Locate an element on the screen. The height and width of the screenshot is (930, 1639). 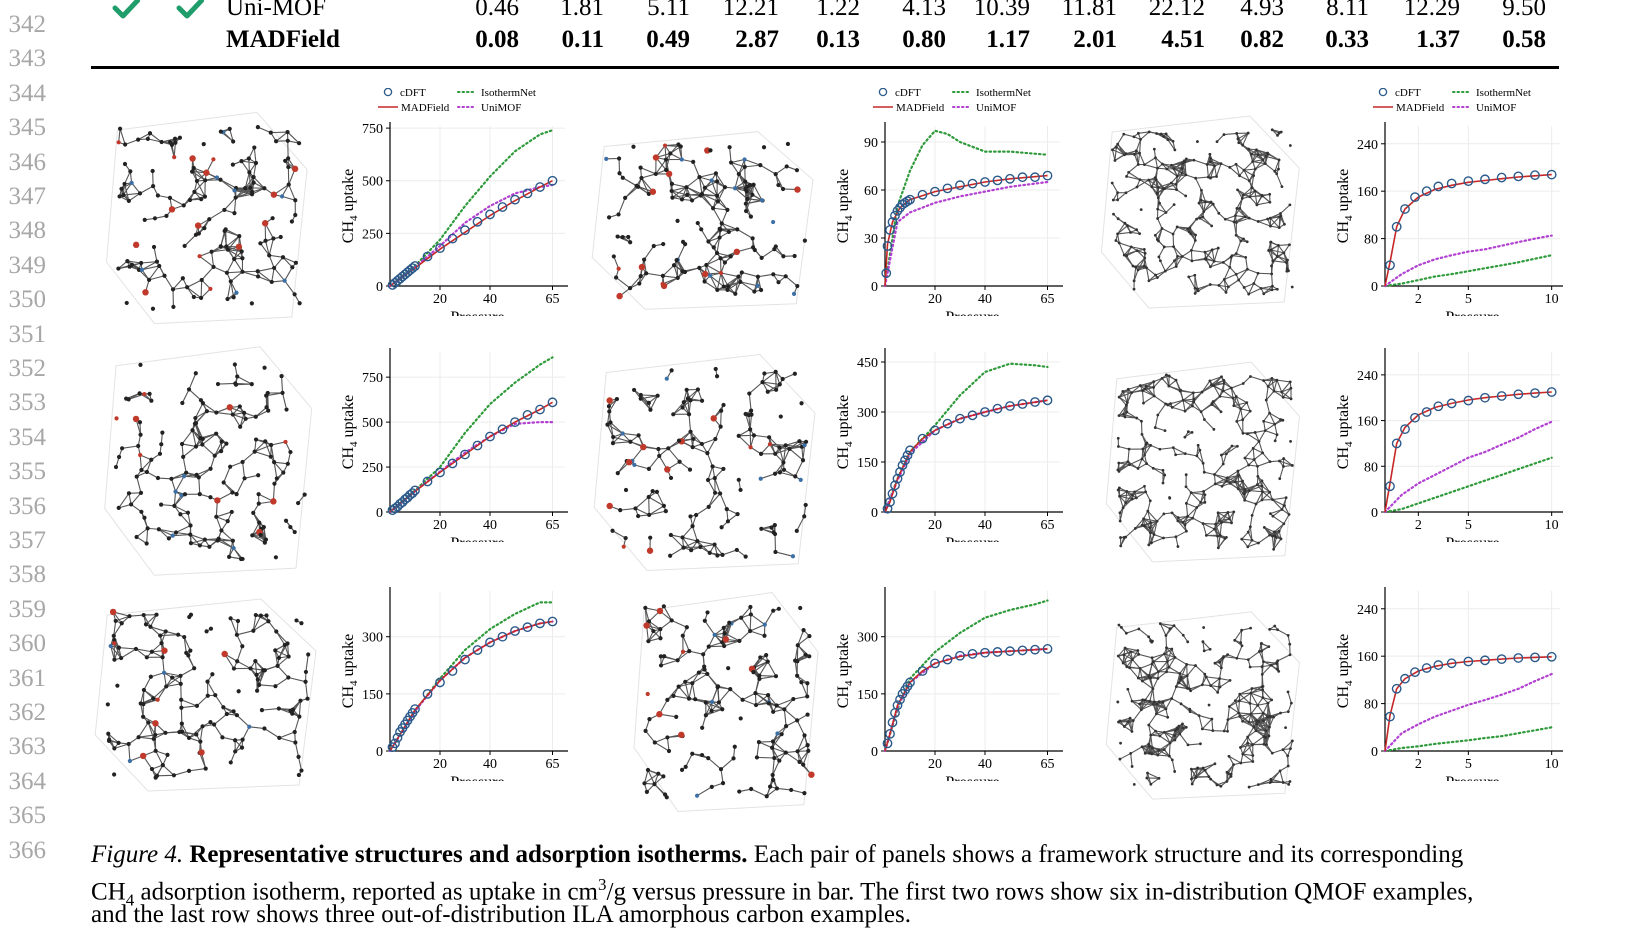
line-number: 347 is located at coordinates (23, 196).